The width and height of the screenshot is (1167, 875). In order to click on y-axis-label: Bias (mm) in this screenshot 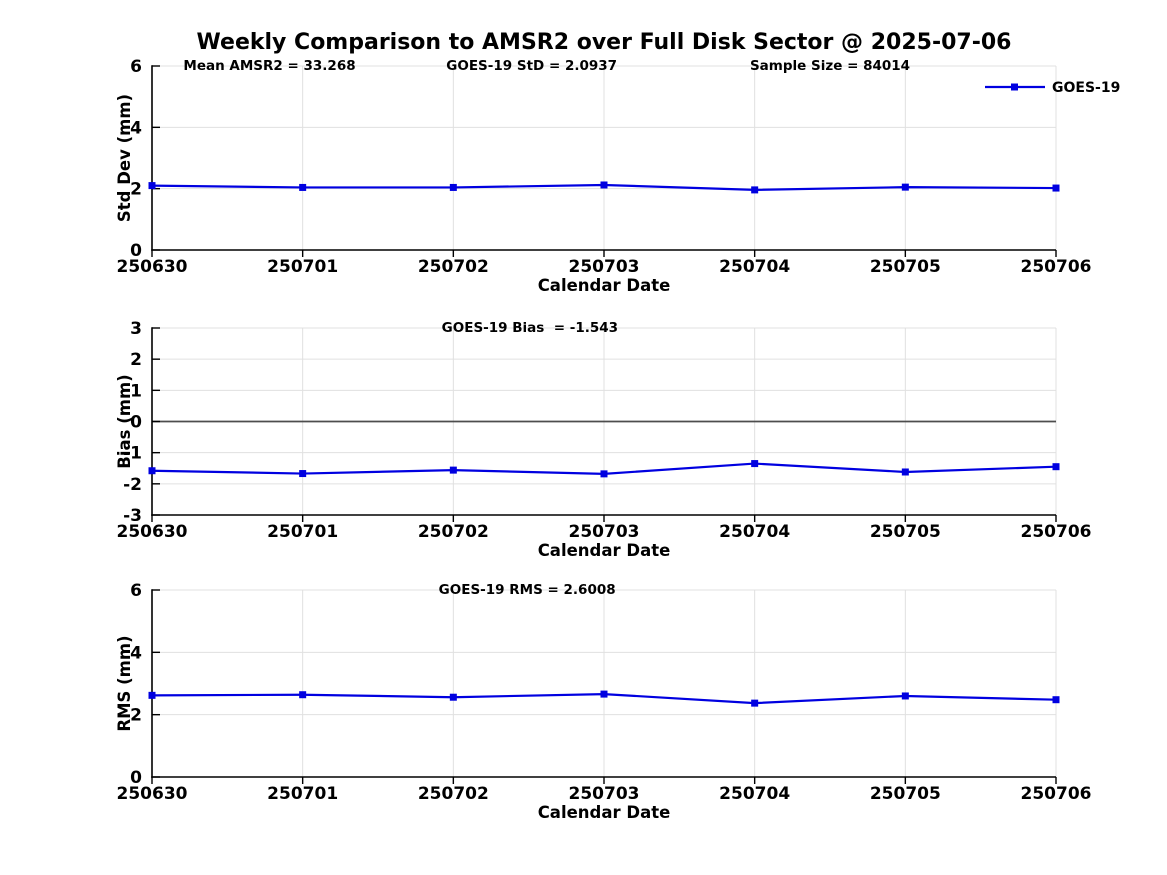, I will do `click(124, 421)`.